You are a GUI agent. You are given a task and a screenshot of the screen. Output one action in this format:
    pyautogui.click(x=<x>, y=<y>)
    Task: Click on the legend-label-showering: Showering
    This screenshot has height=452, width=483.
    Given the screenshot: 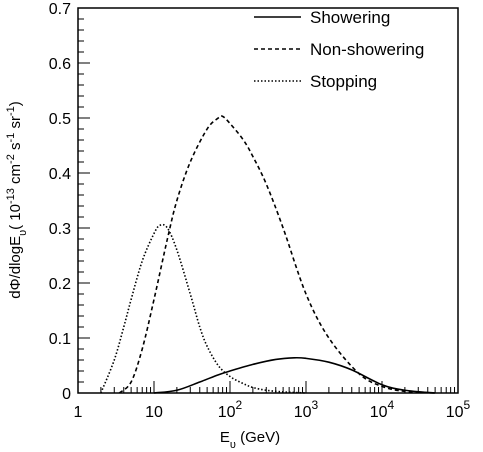 What is the action you would take?
    pyautogui.click(x=350, y=17)
    